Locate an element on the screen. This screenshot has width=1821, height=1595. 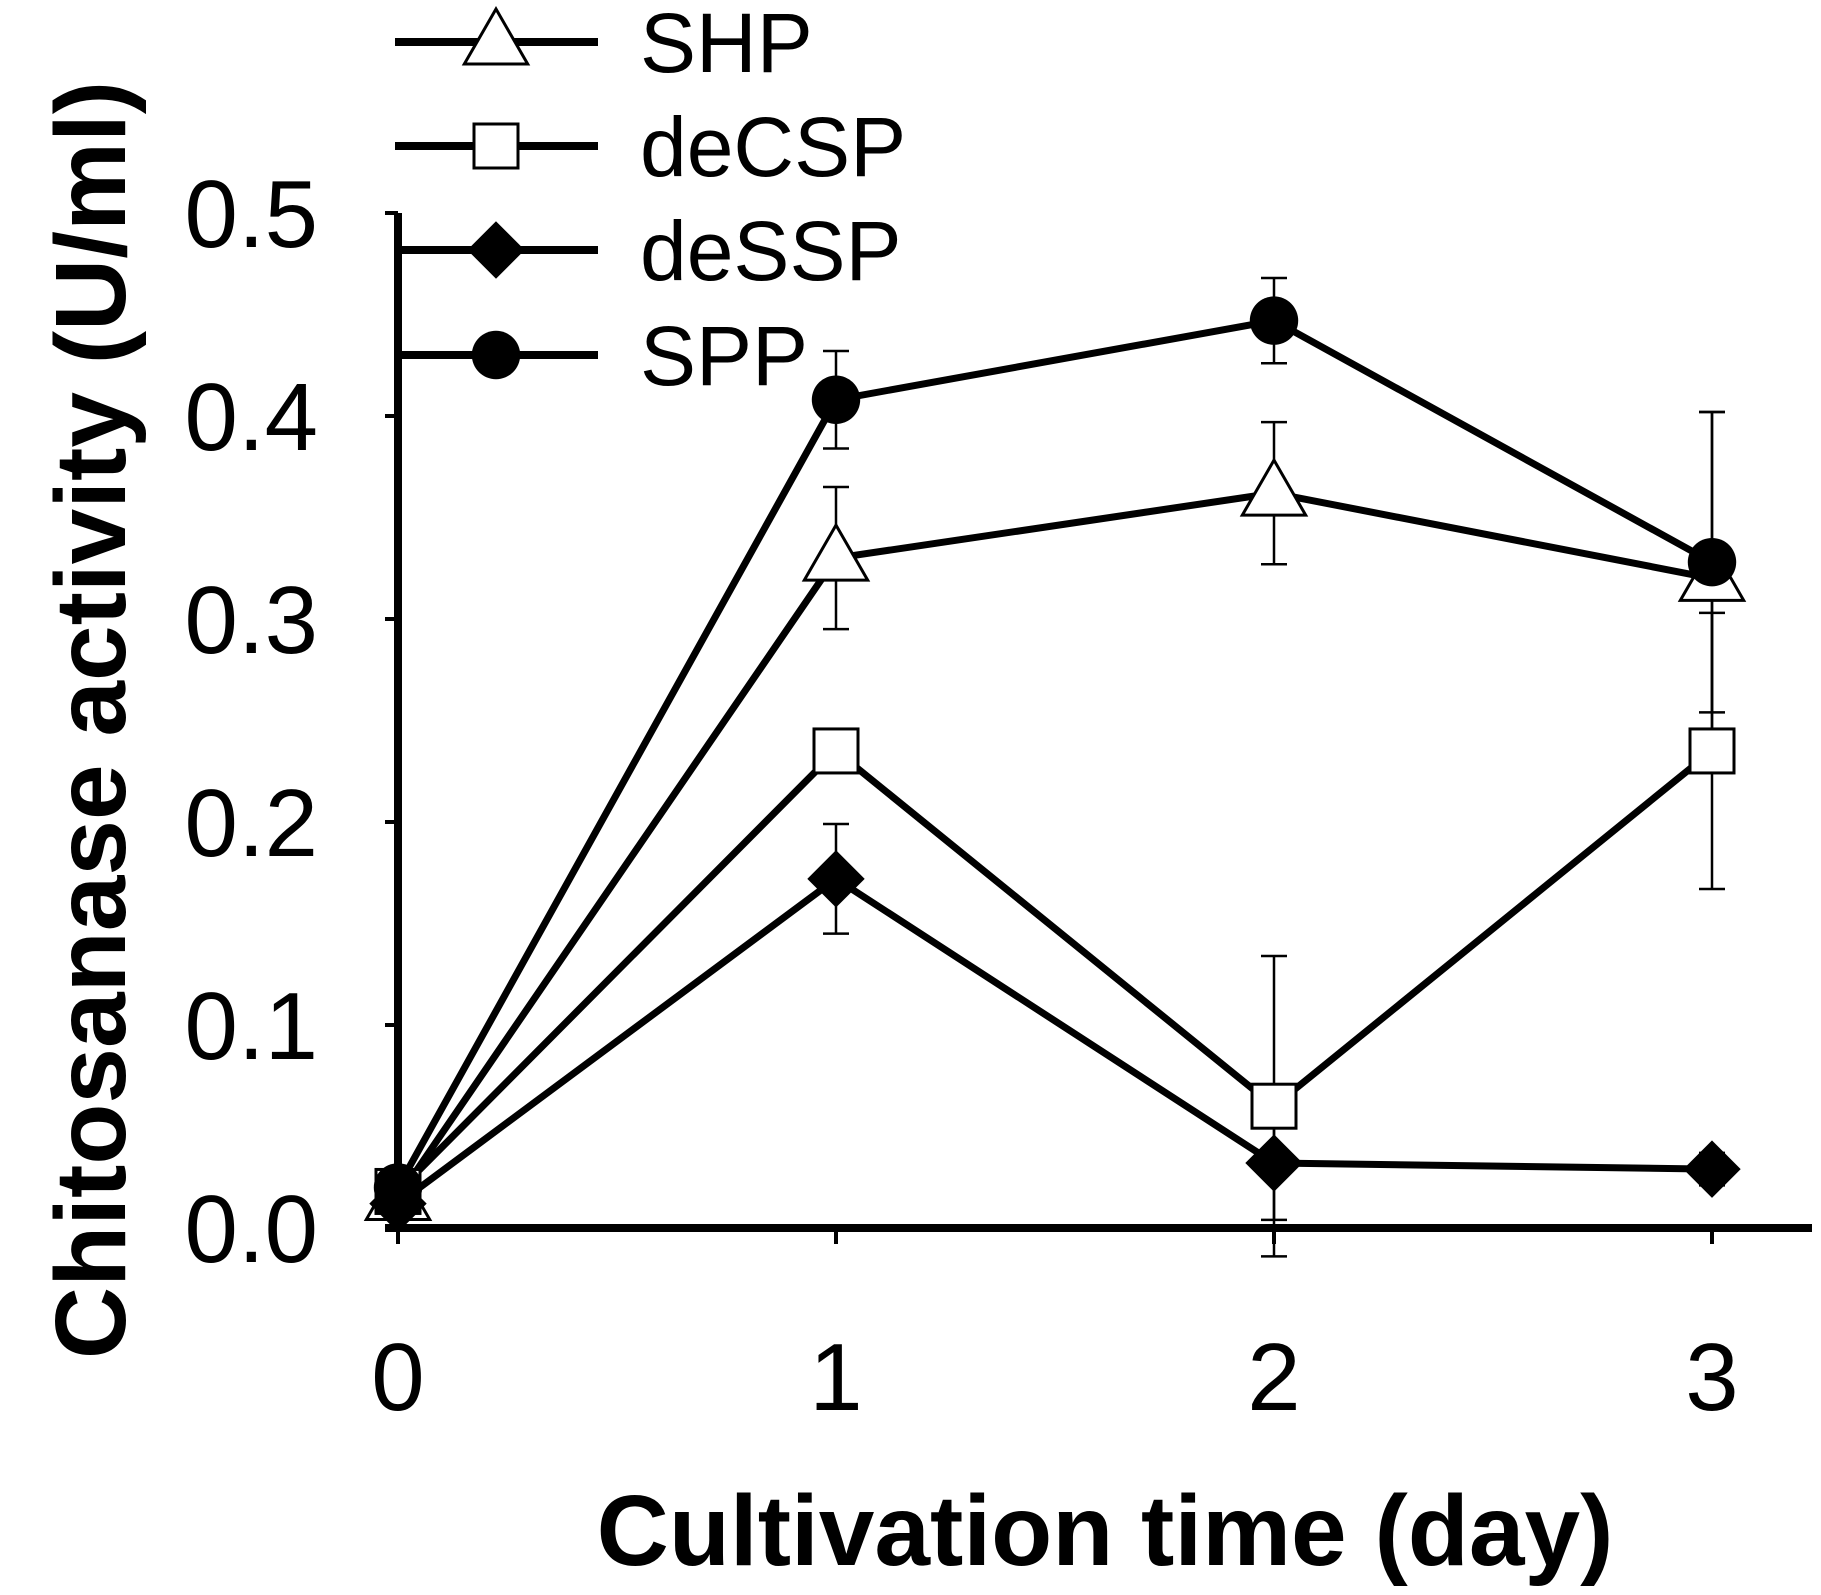
y-tick-label: 0.0 is located at coordinates (251, 1229).